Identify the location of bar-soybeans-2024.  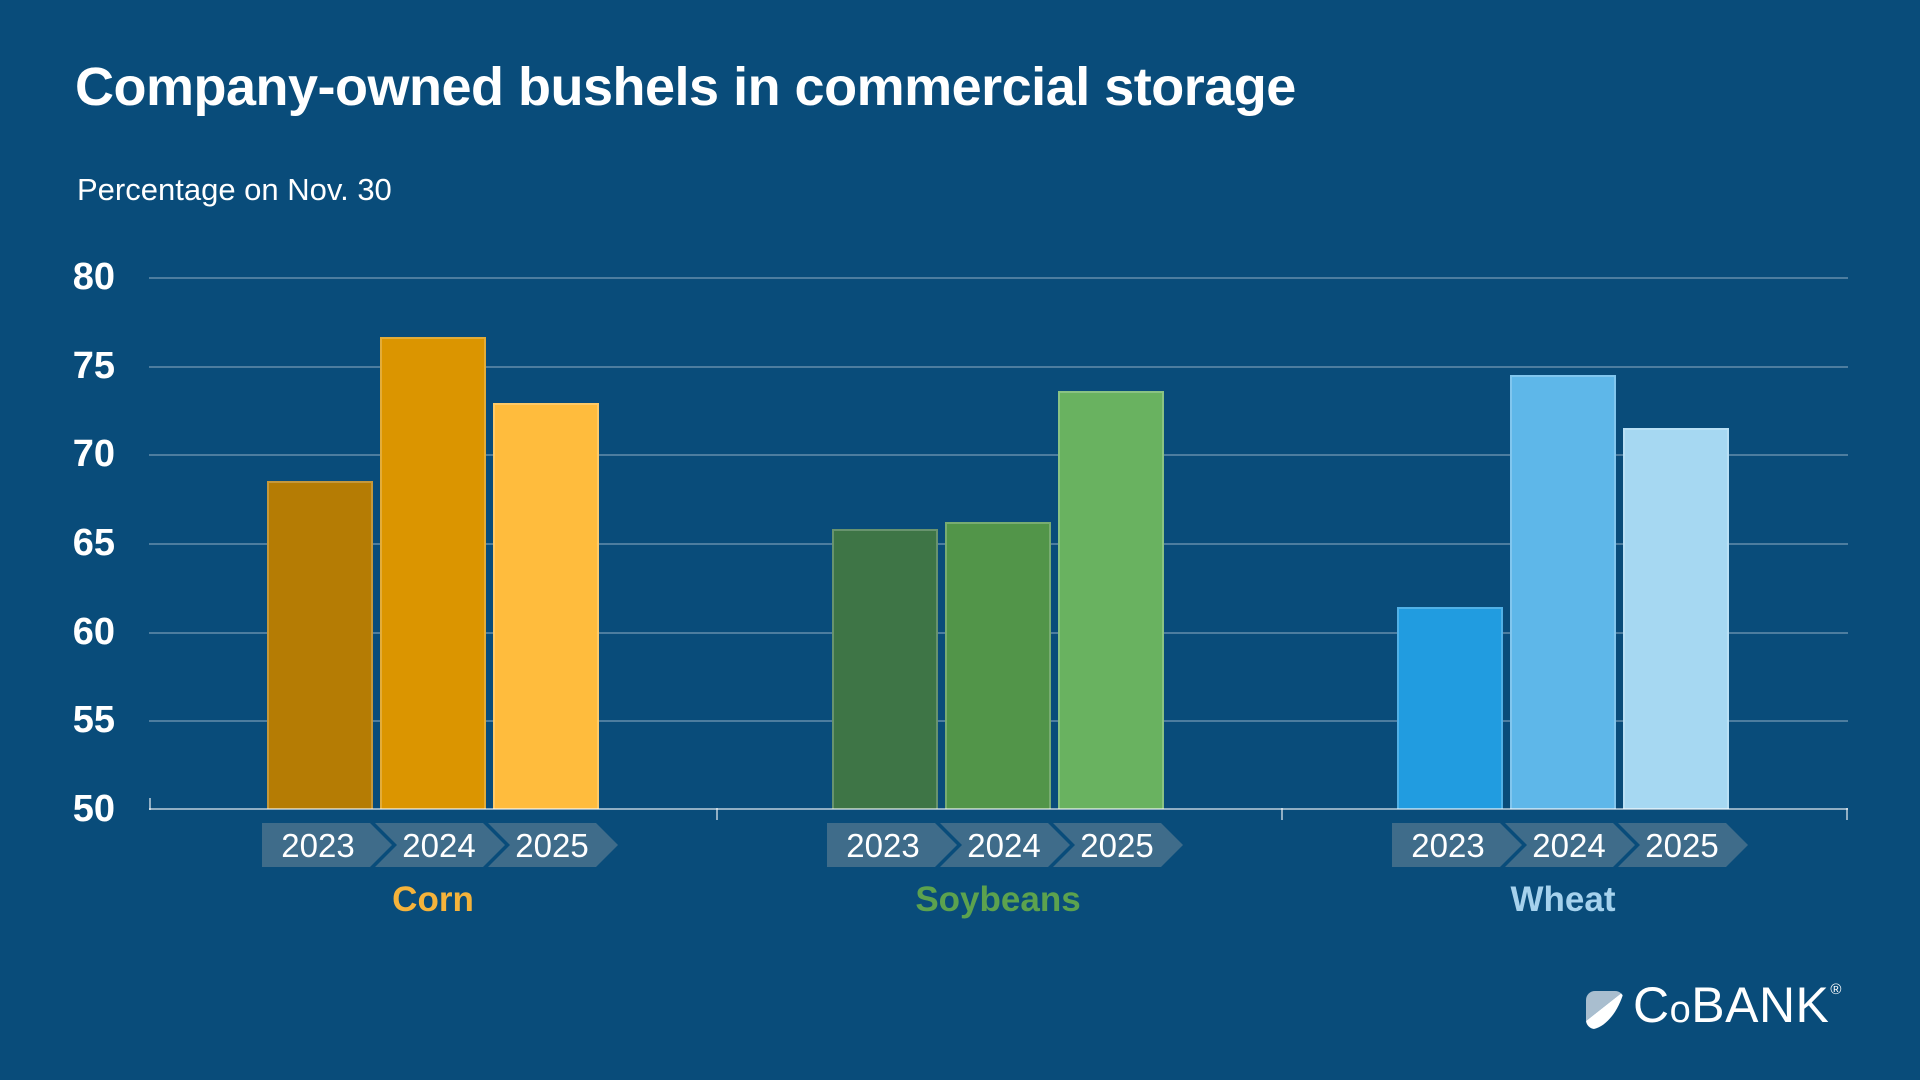
(998, 665).